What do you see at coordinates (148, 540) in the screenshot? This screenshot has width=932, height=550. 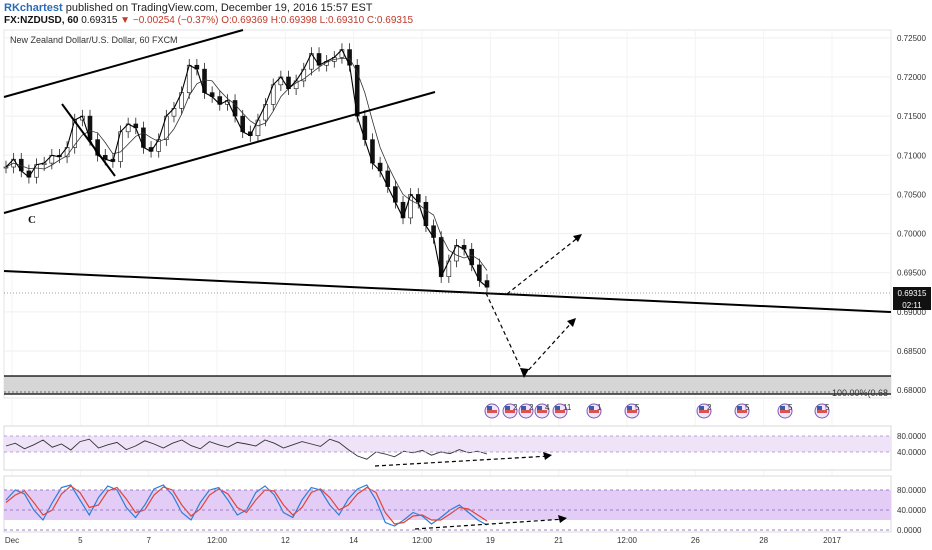 I see `time-tick-label: 7` at bounding box center [148, 540].